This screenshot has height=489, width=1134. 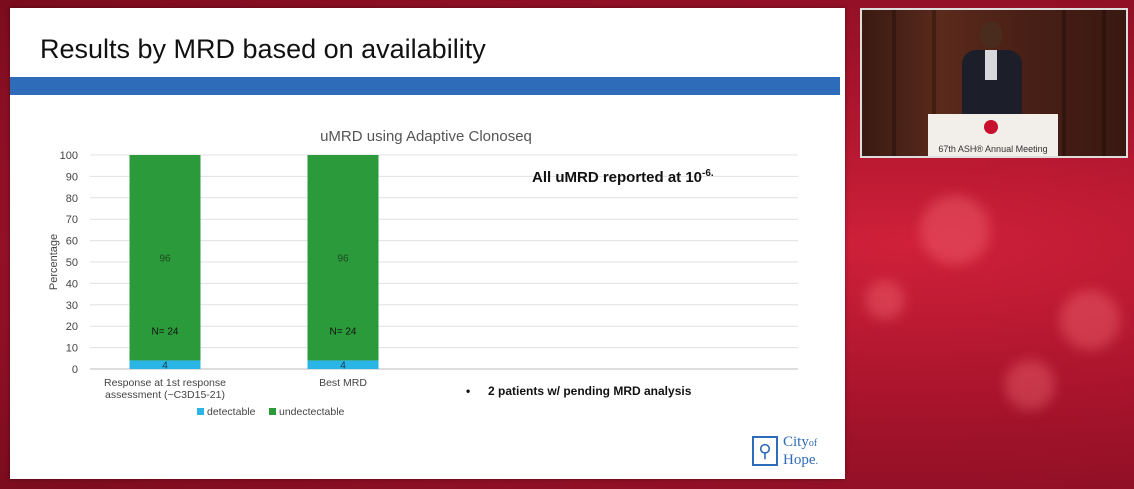 I want to click on y-tick-label: 20, so click(x=72, y=327).